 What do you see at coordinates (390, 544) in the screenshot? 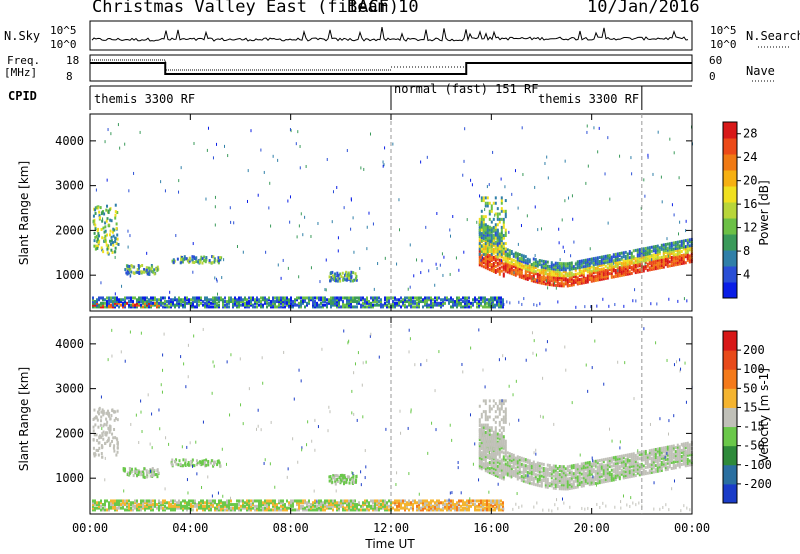
I see `x-axis-label: Time UT` at bounding box center [390, 544].